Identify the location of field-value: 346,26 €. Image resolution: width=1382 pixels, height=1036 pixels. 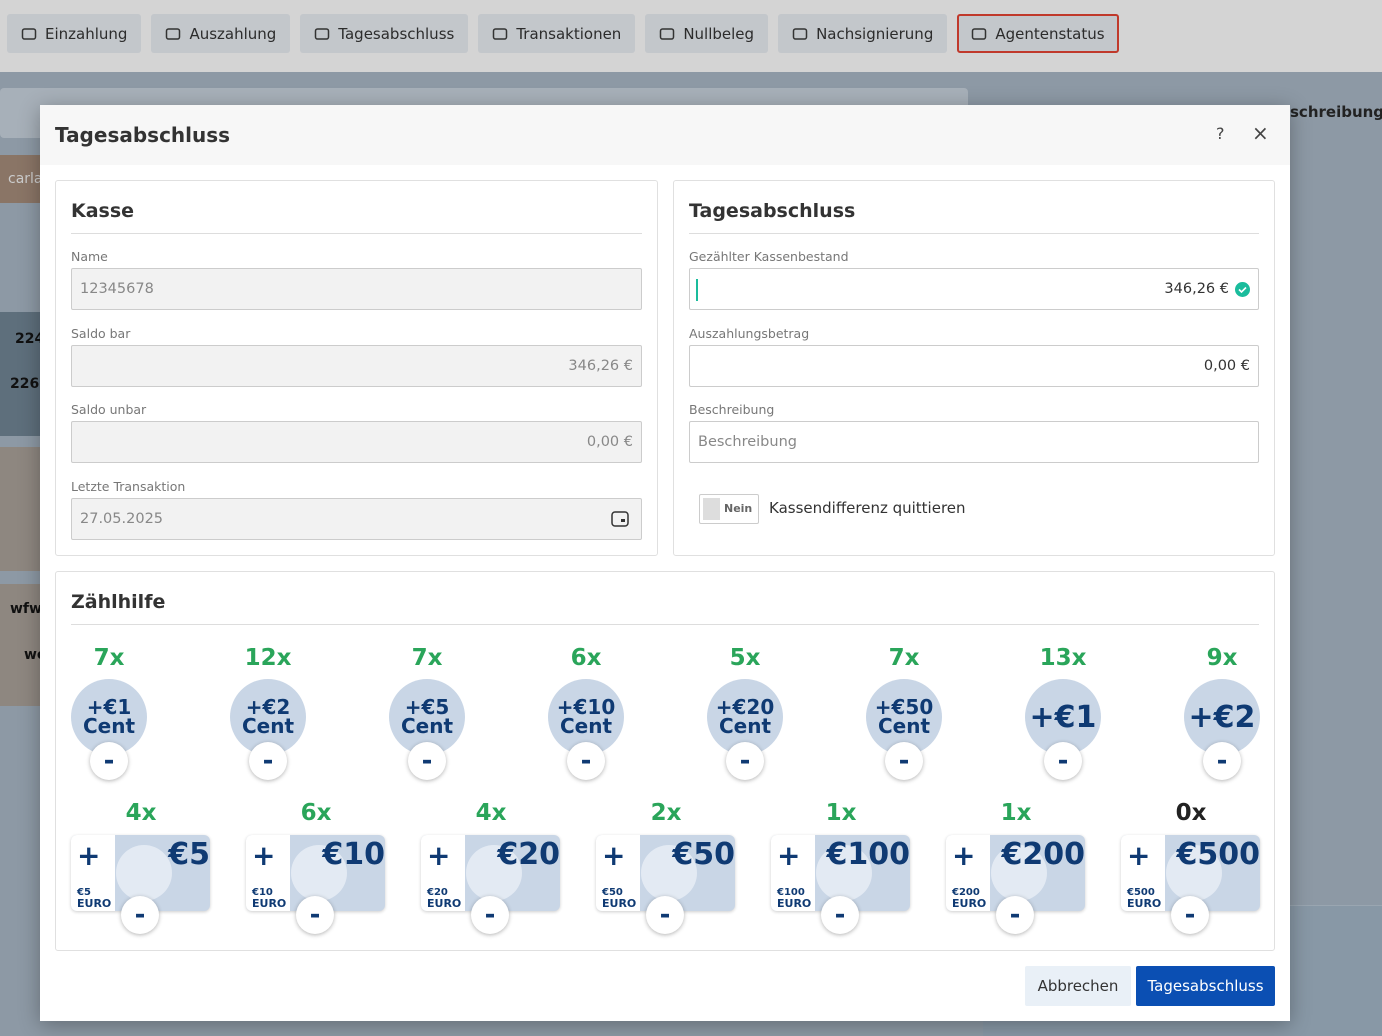
(1196, 289).